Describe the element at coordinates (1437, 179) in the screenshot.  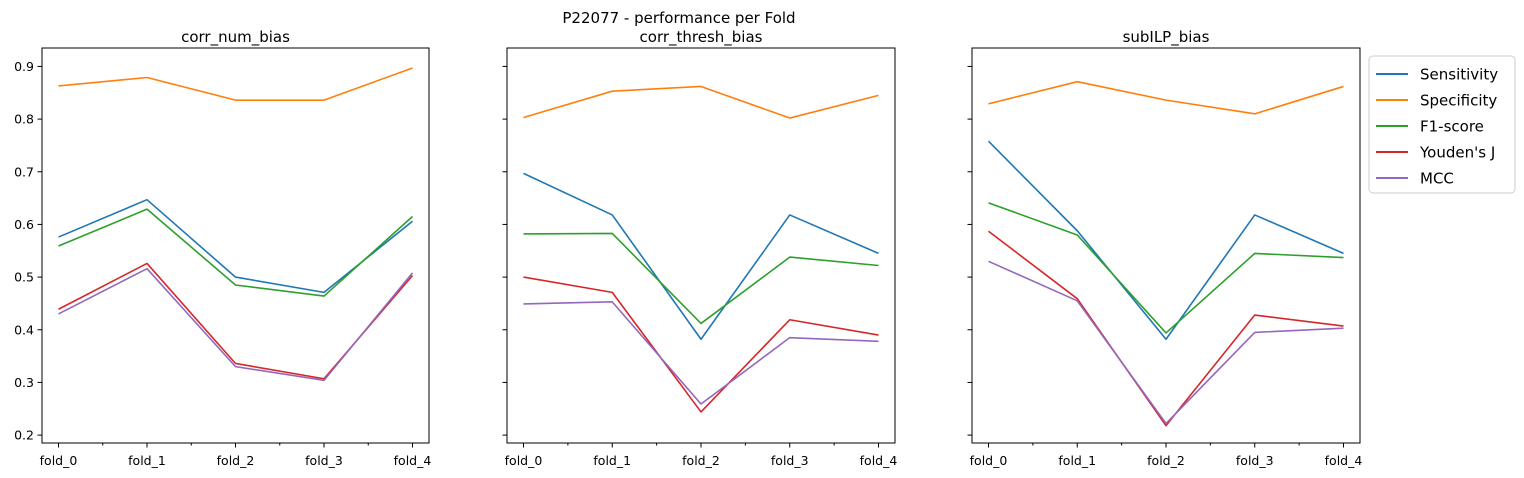
I see `legend-label-mcc: MCC` at that location.